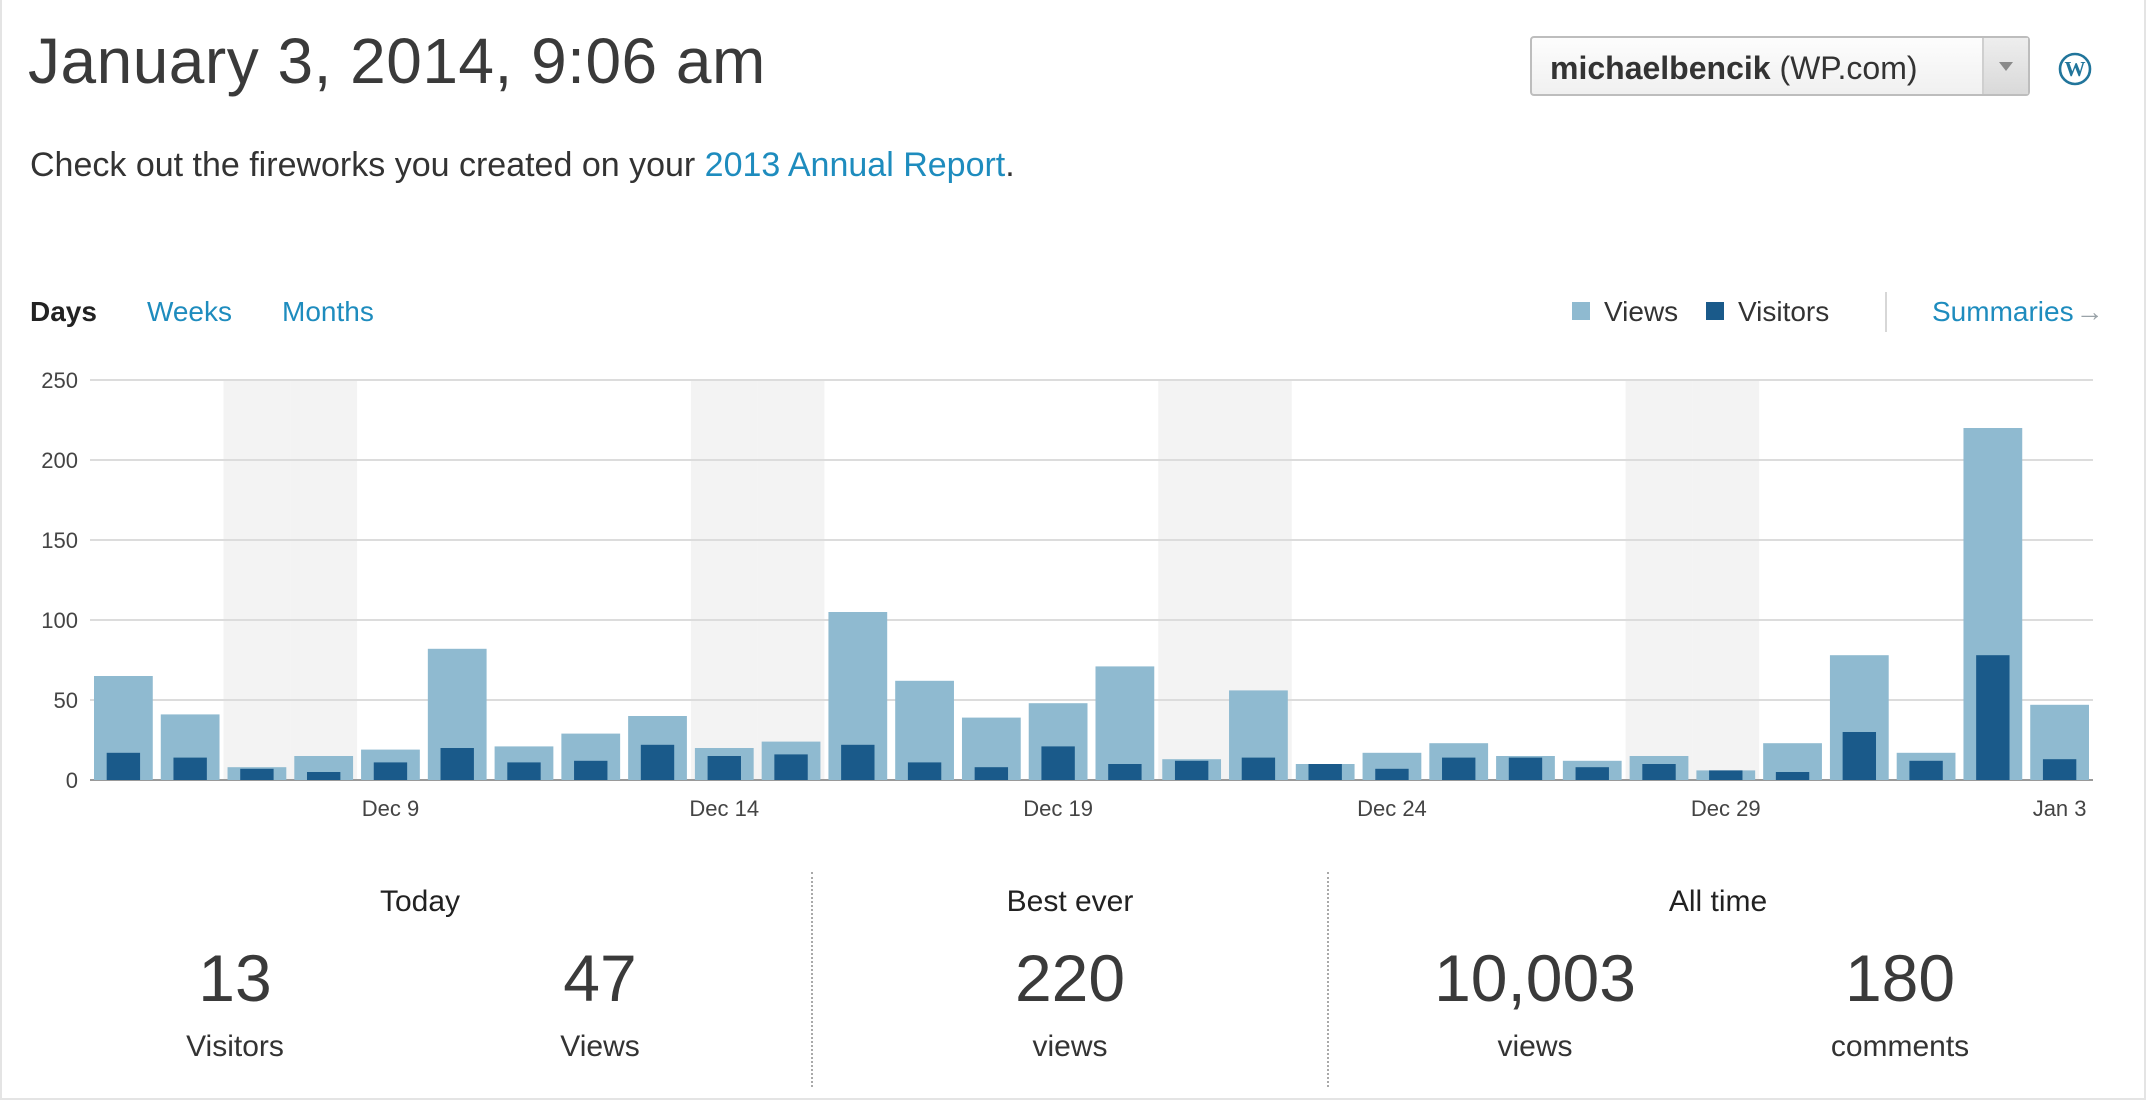  I want to click on stat-heading-today: Today, so click(420, 901).